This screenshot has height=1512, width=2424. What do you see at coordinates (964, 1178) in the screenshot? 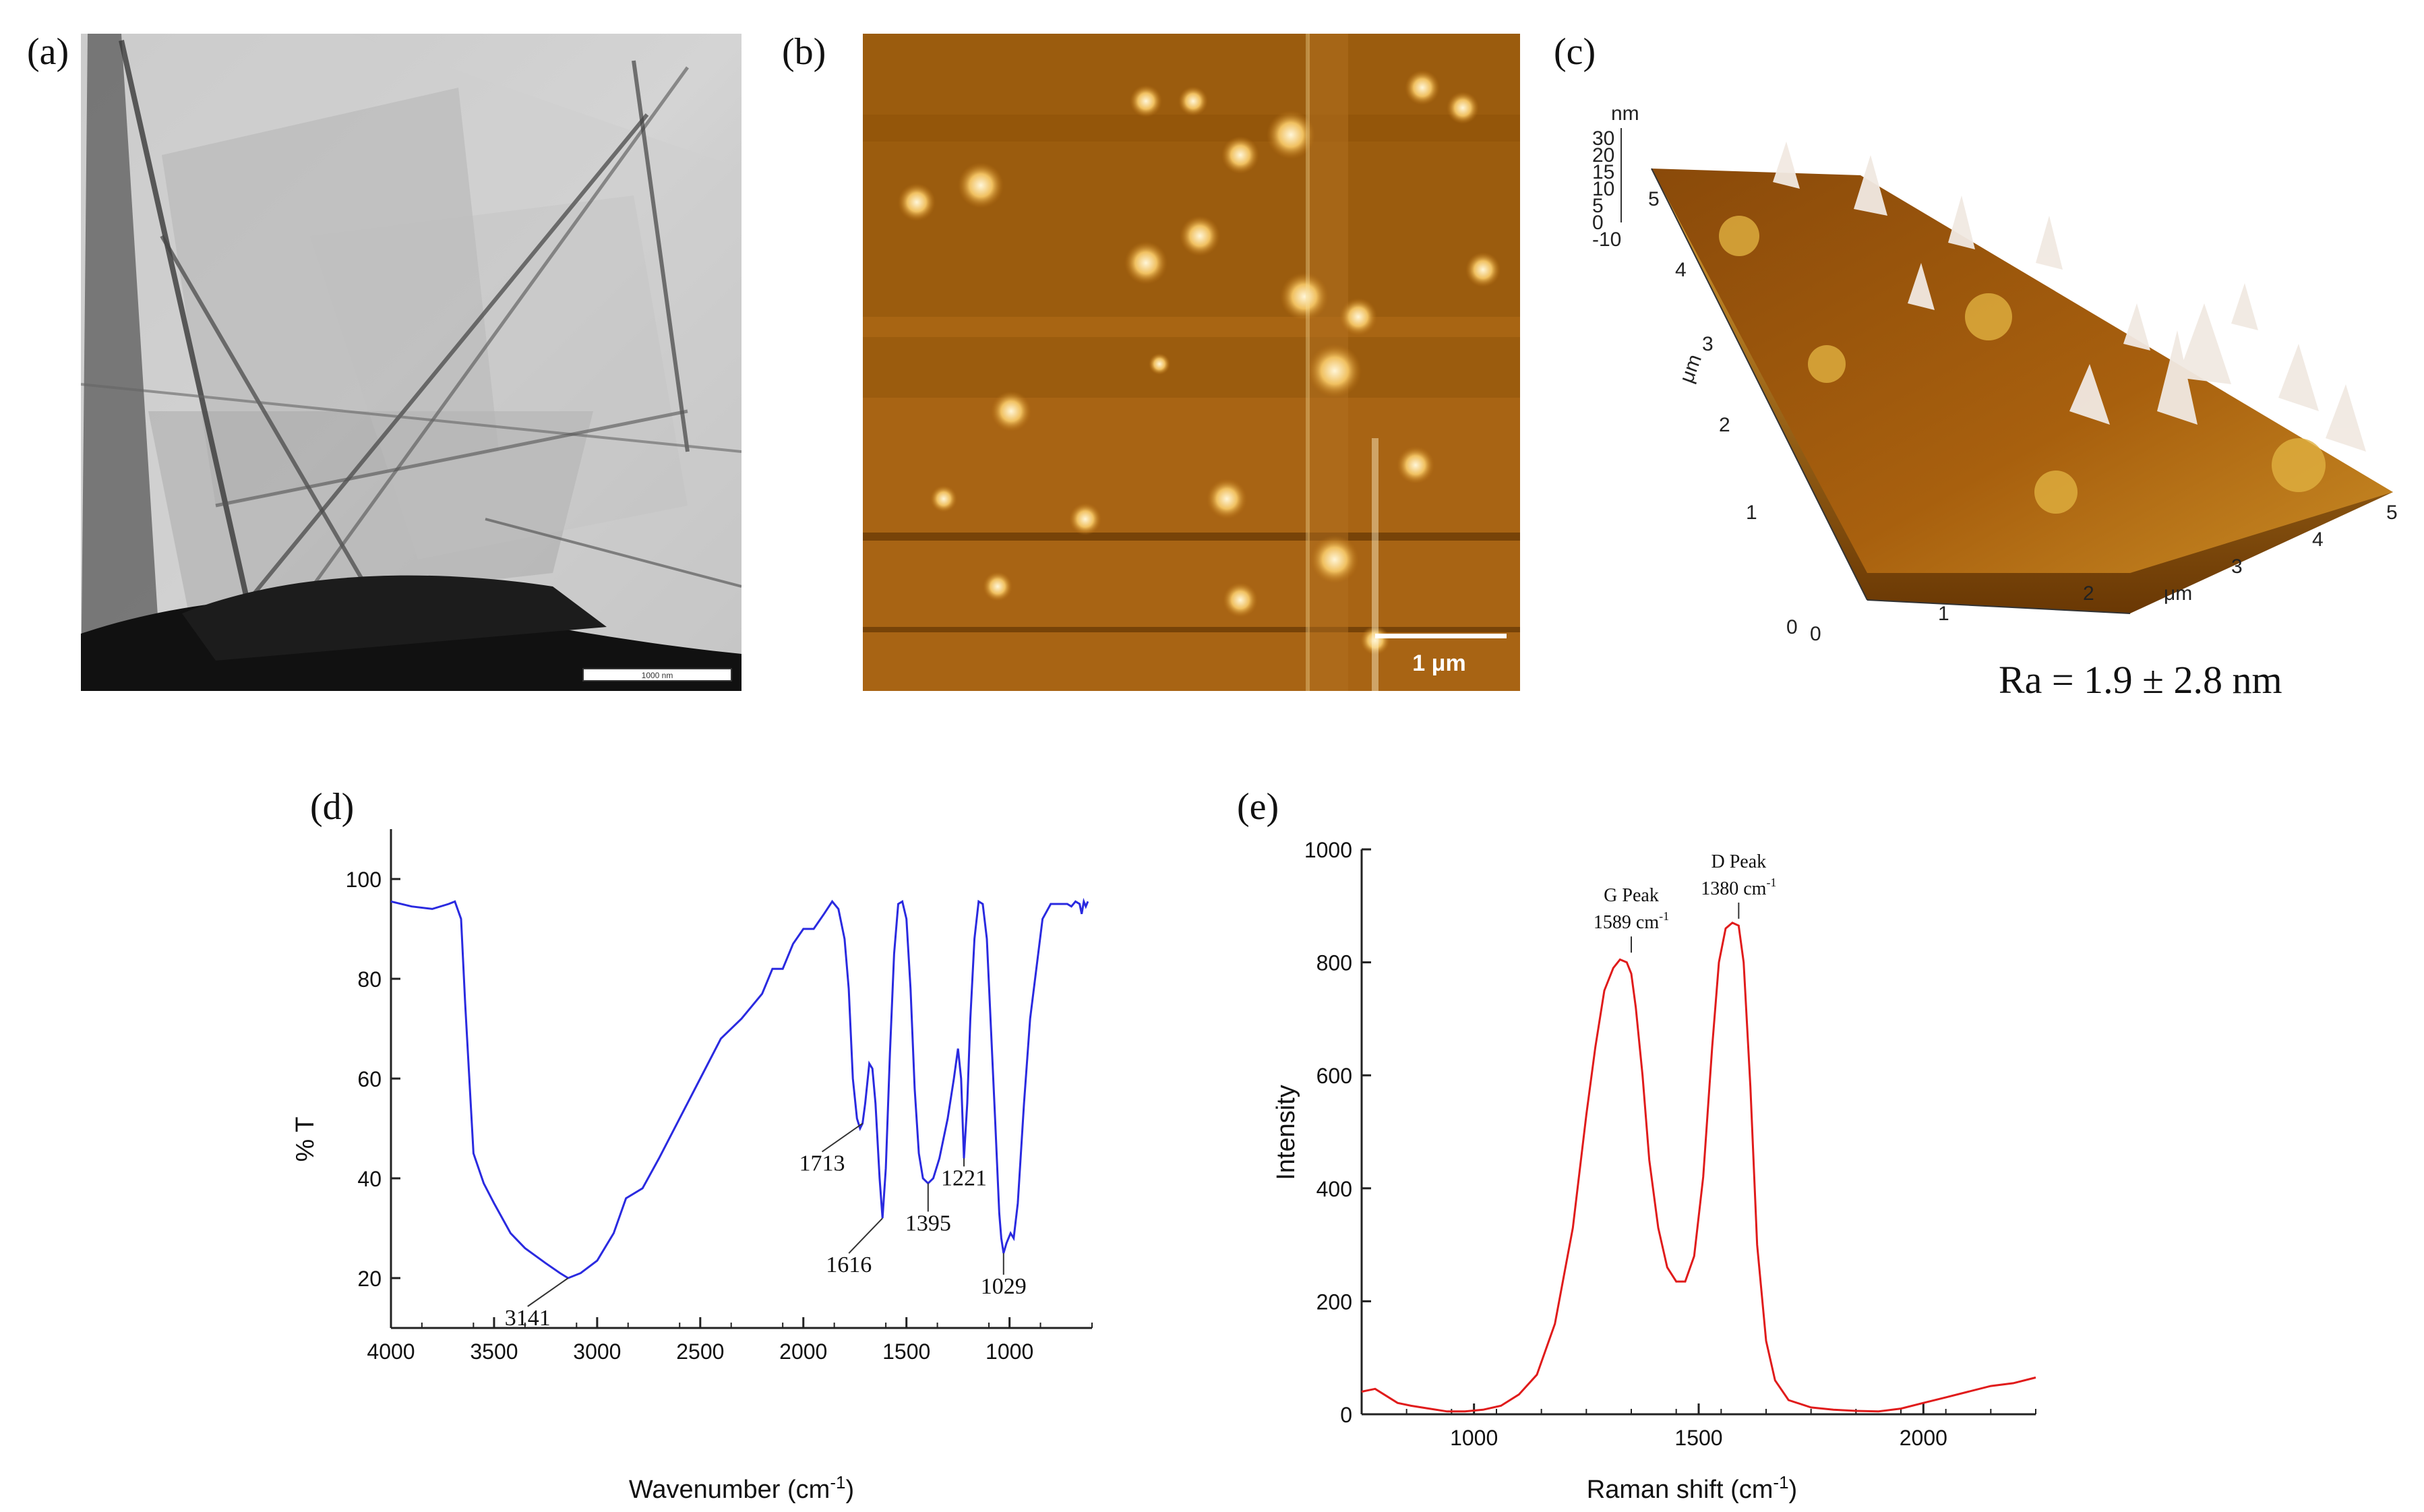
I see `ftir-annotation-label: 1221` at bounding box center [964, 1178].